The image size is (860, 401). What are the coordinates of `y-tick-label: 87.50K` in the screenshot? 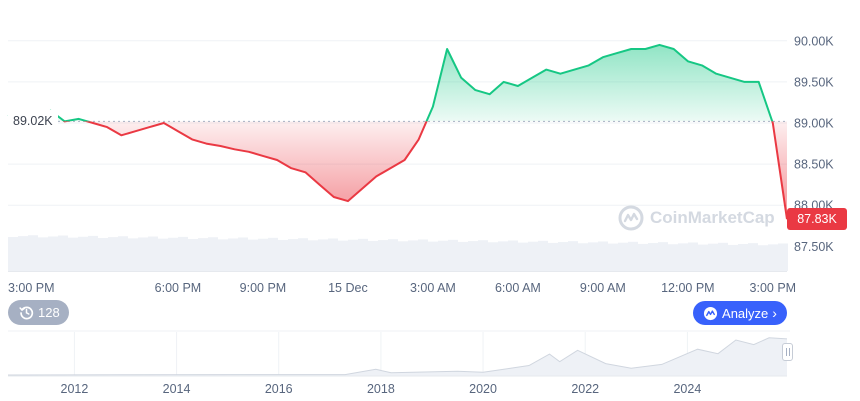 It's located at (814, 247).